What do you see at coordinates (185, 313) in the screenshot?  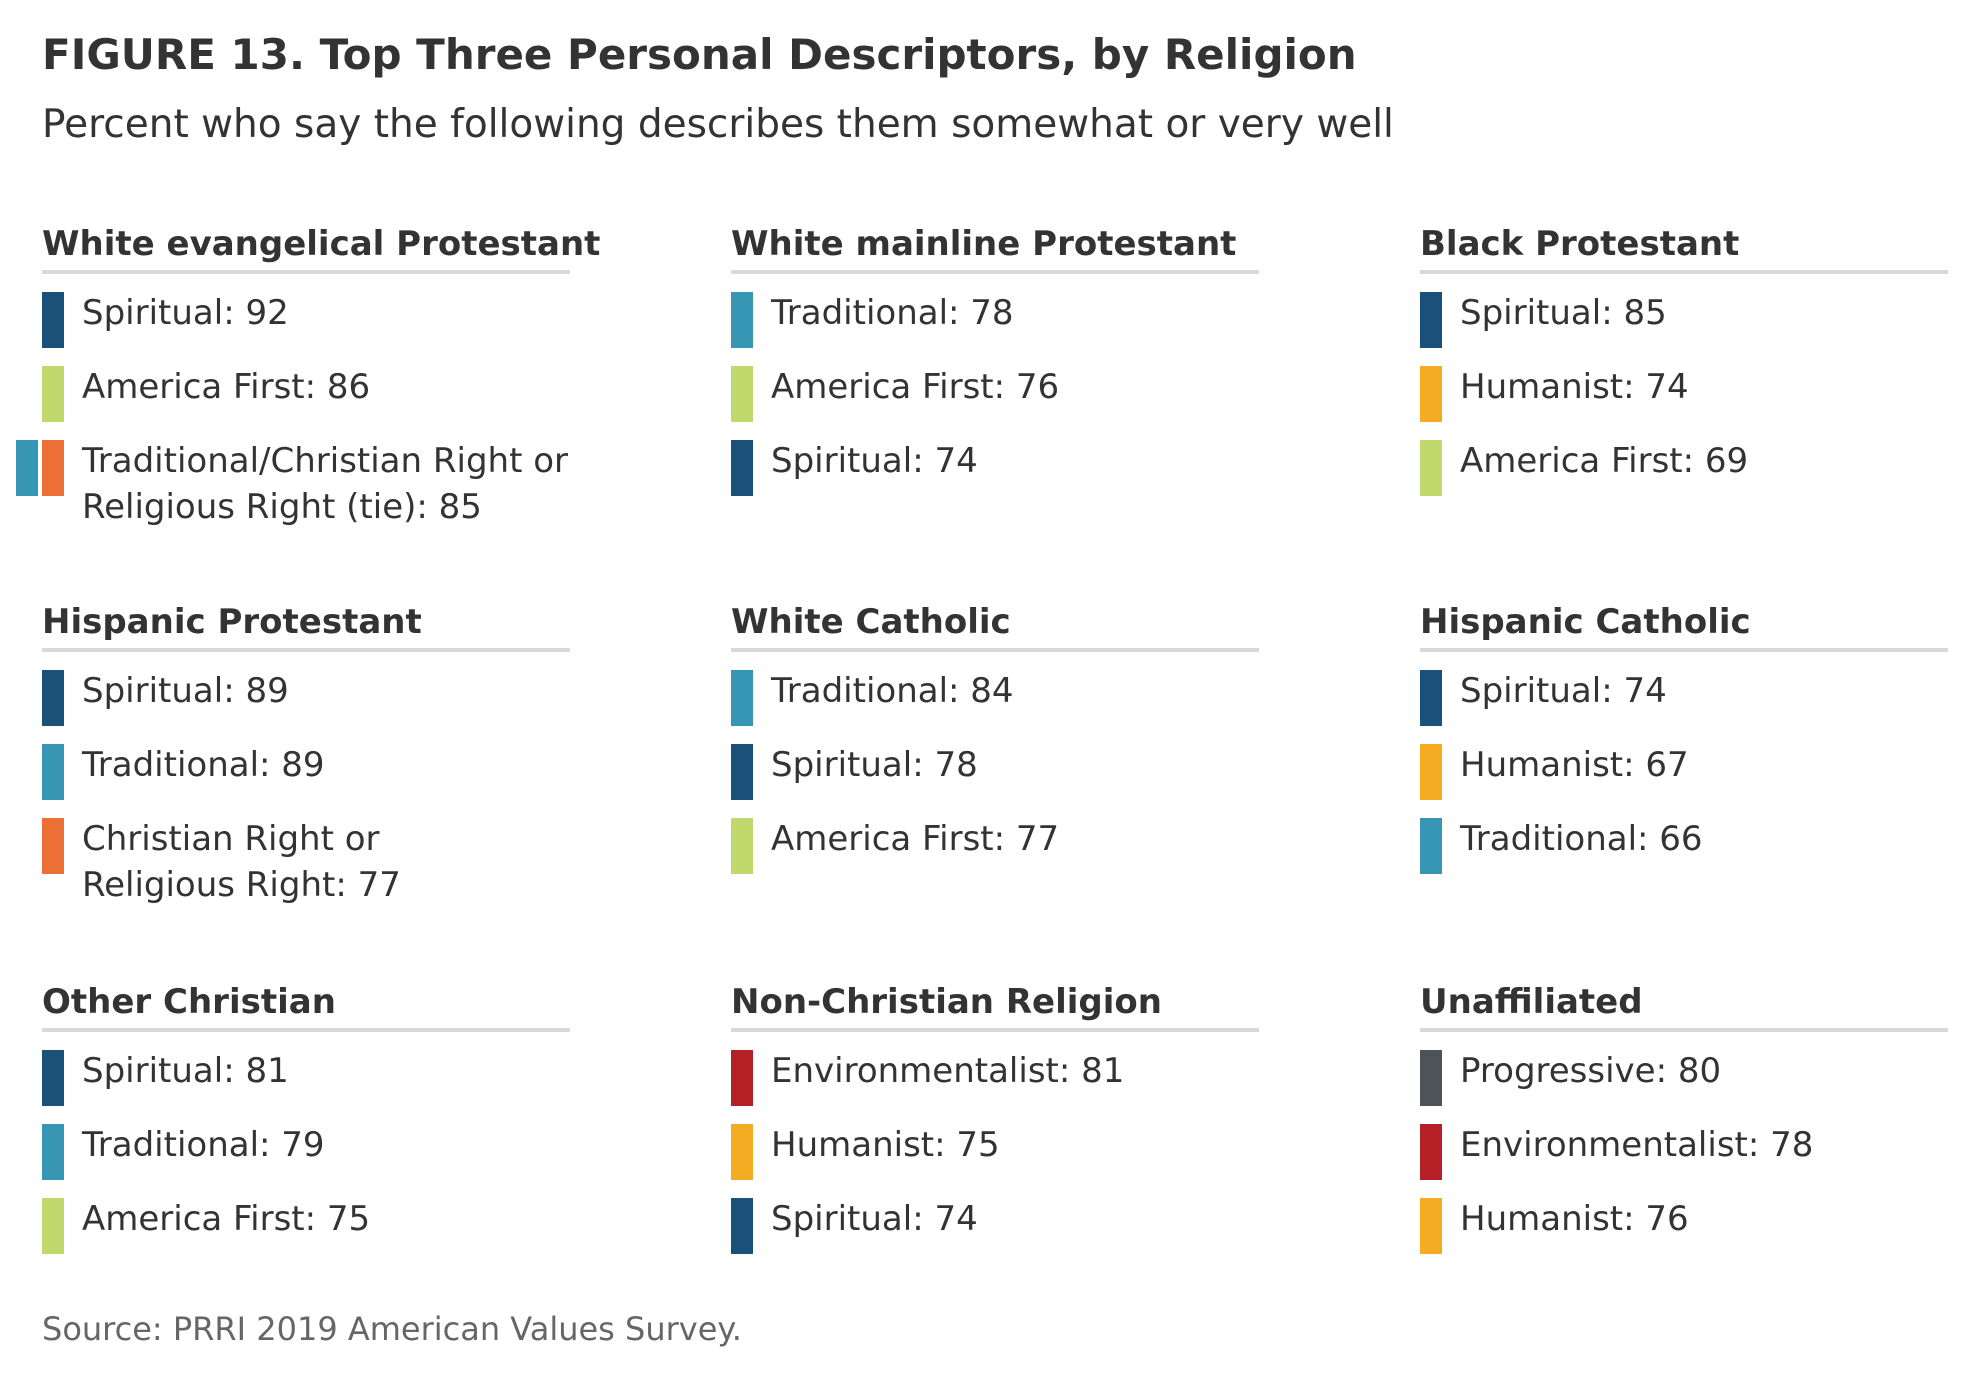 I see `descriptor-label: Spiritual: 92` at bounding box center [185, 313].